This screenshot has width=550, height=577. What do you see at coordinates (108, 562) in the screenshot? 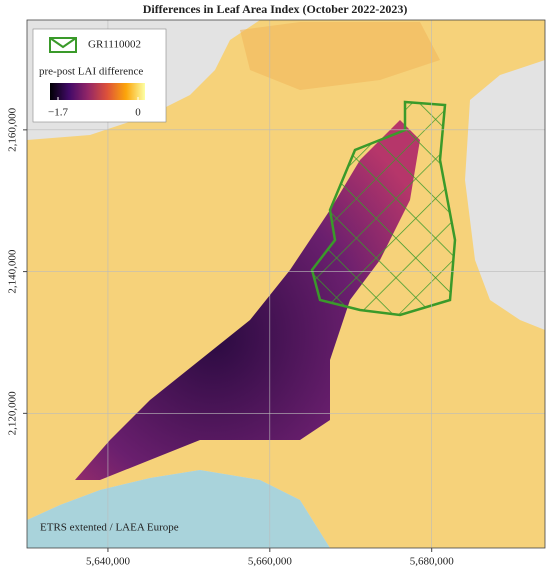
I see `x-tick-label: 5,640,000` at bounding box center [108, 562].